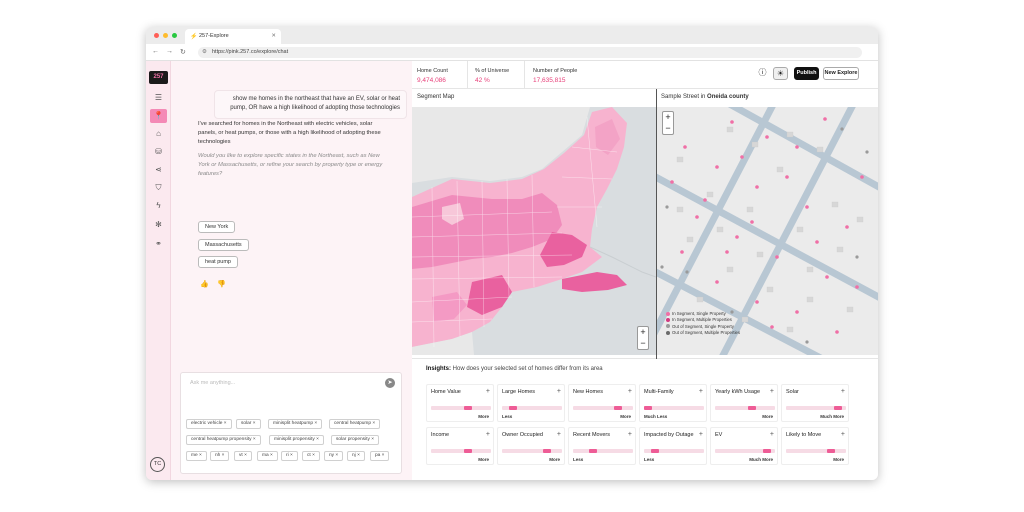 This screenshot has height=512, width=1024. What do you see at coordinates (158, 187) in the screenshot?
I see `shield-icon: ⛉` at bounding box center [158, 187].